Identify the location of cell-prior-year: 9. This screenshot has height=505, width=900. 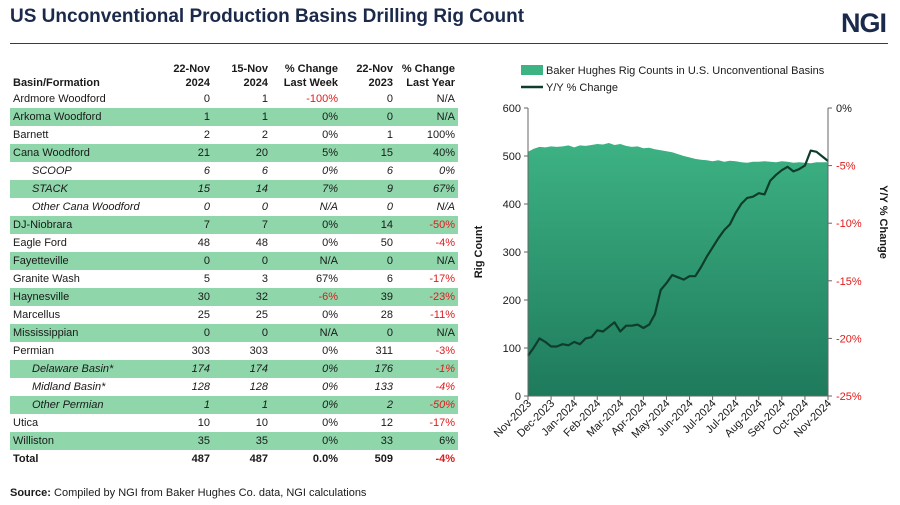
(368, 189).